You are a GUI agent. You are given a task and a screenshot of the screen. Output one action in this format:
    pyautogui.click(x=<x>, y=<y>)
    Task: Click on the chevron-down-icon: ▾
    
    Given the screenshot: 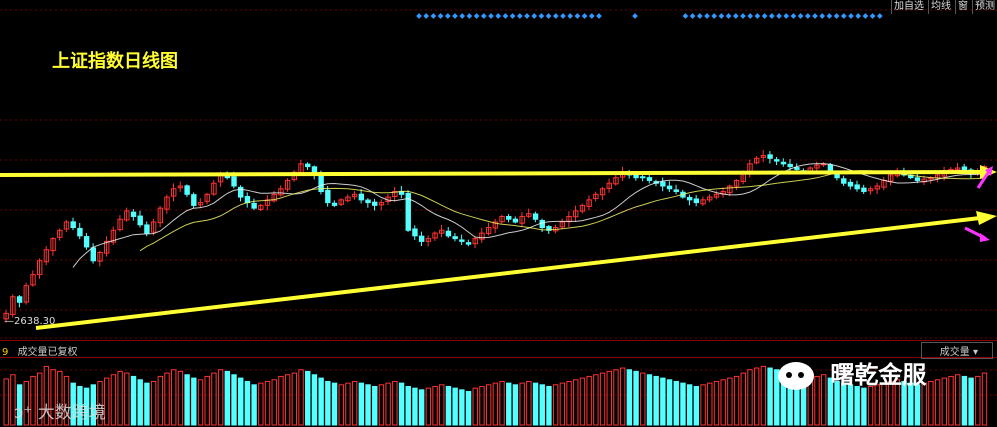 What is the action you would take?
    pyautogui.click(x=975, y=352)
    